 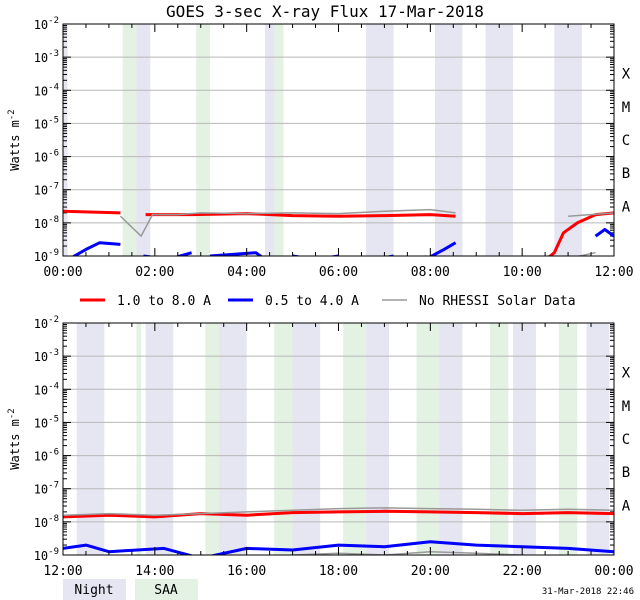 I want to click on saa-legend-swatch, so click(x=166, y=589).